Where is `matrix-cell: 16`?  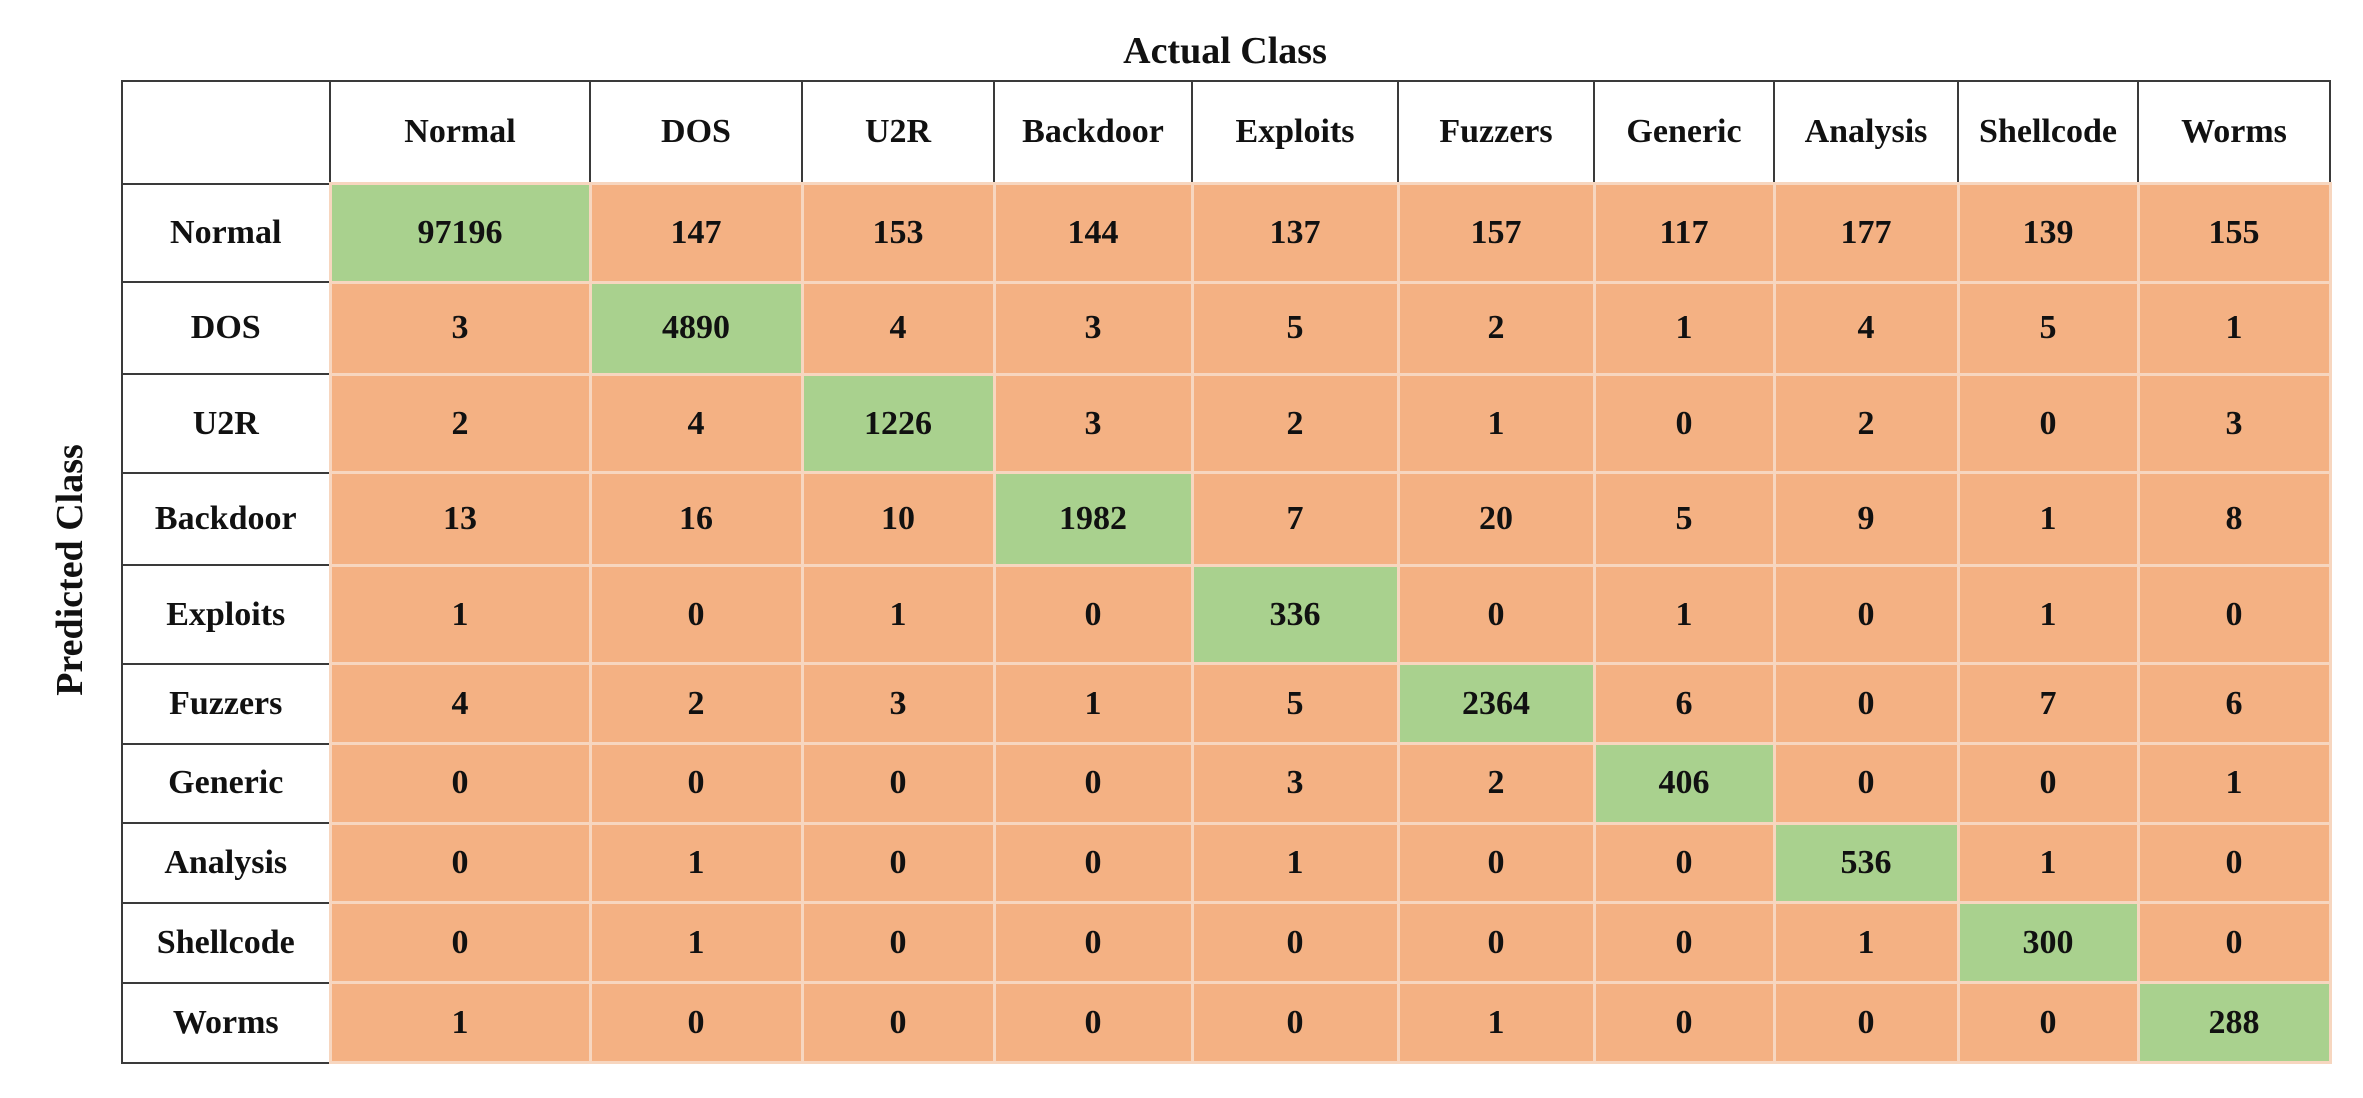 matrix-cell: 16 is located at coordinates (696, 519).